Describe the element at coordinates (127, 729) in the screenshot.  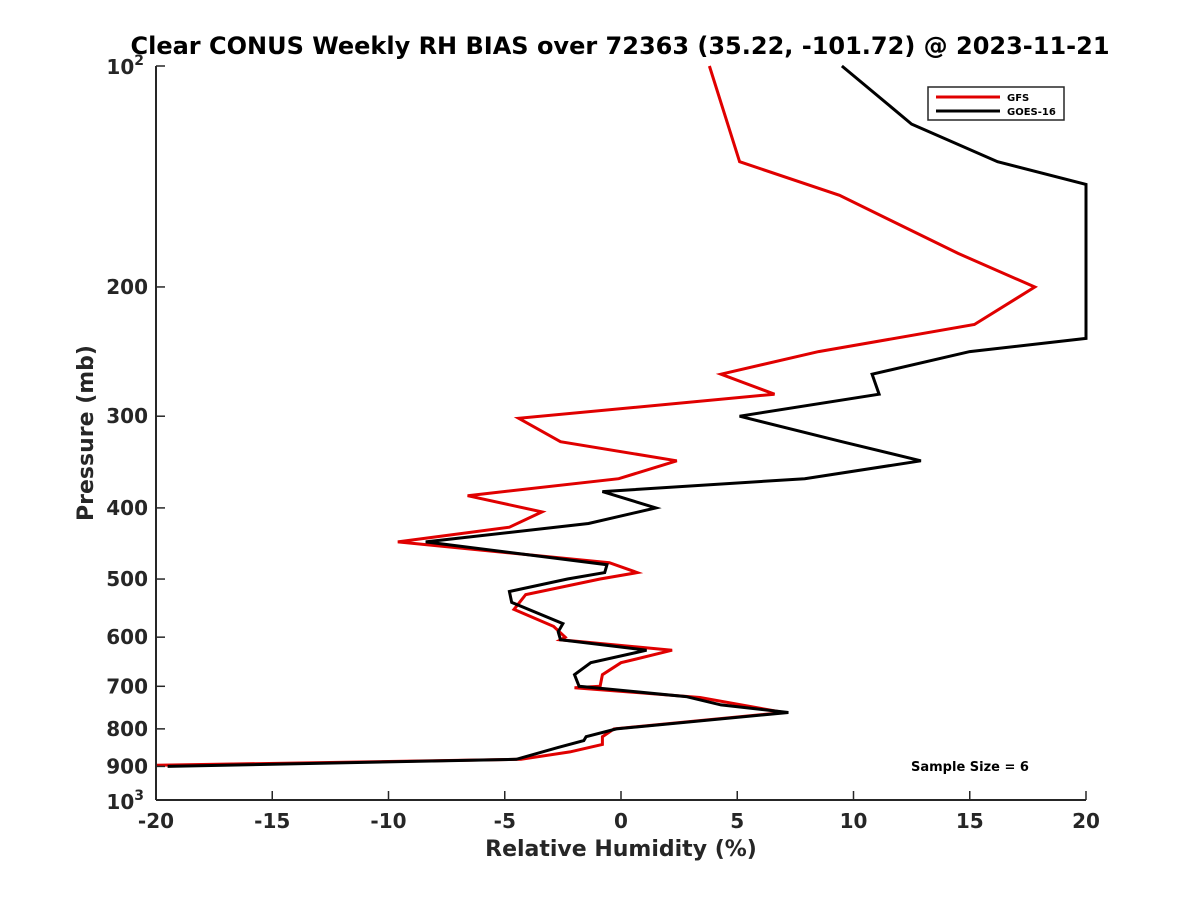
I see `y-tick-label: 800` at that location.